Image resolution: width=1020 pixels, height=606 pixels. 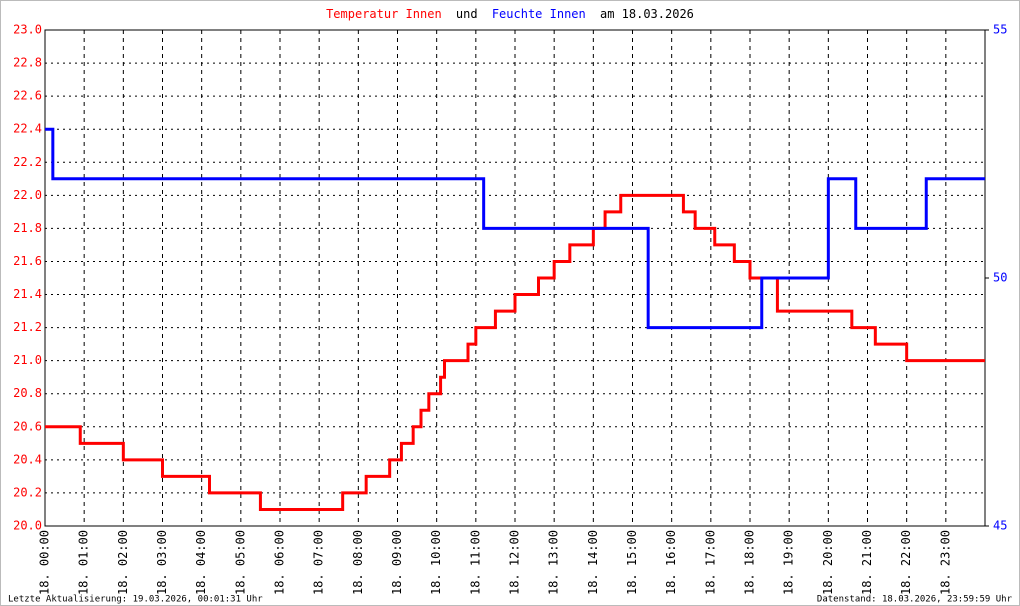 What do you see at coordinates (867, 562) in the screenshot?
I see `x-tick-label: 18. 21:00` at bounding box center [867, 562].